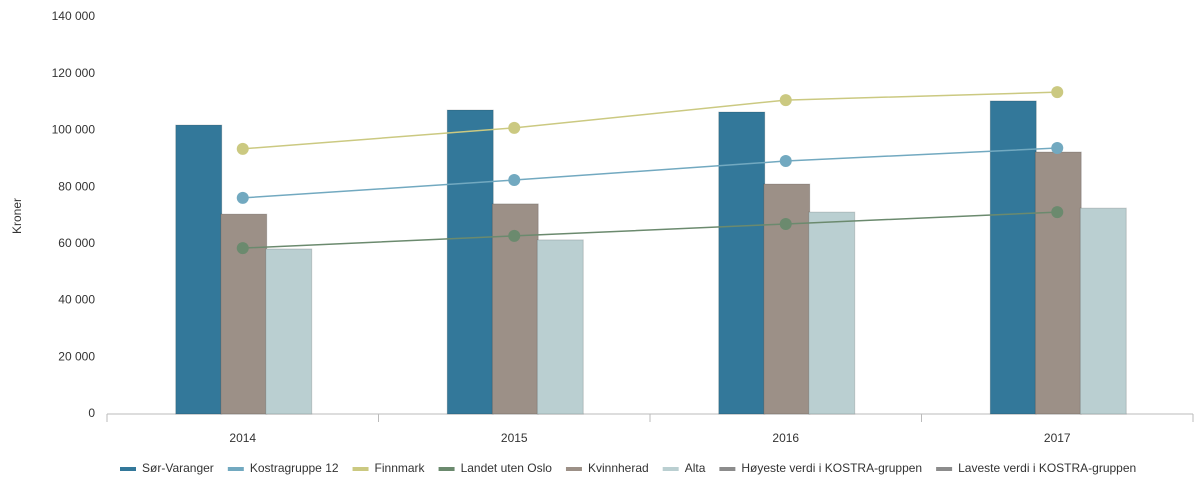  I want to click on x-tick-label: 2017, so click(1057, 438).